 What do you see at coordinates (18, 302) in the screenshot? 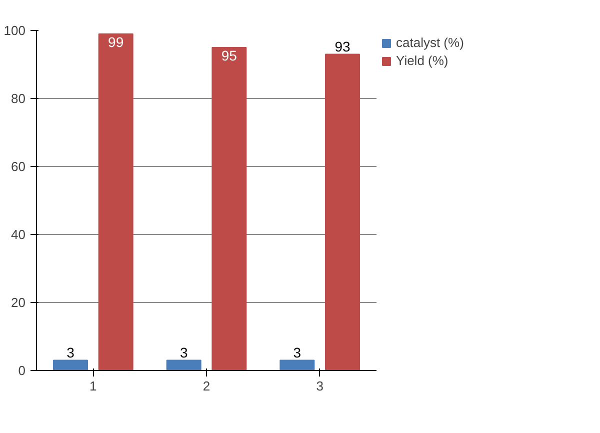
I see `y-tick-label: 20` at bounding box center [18, 302].